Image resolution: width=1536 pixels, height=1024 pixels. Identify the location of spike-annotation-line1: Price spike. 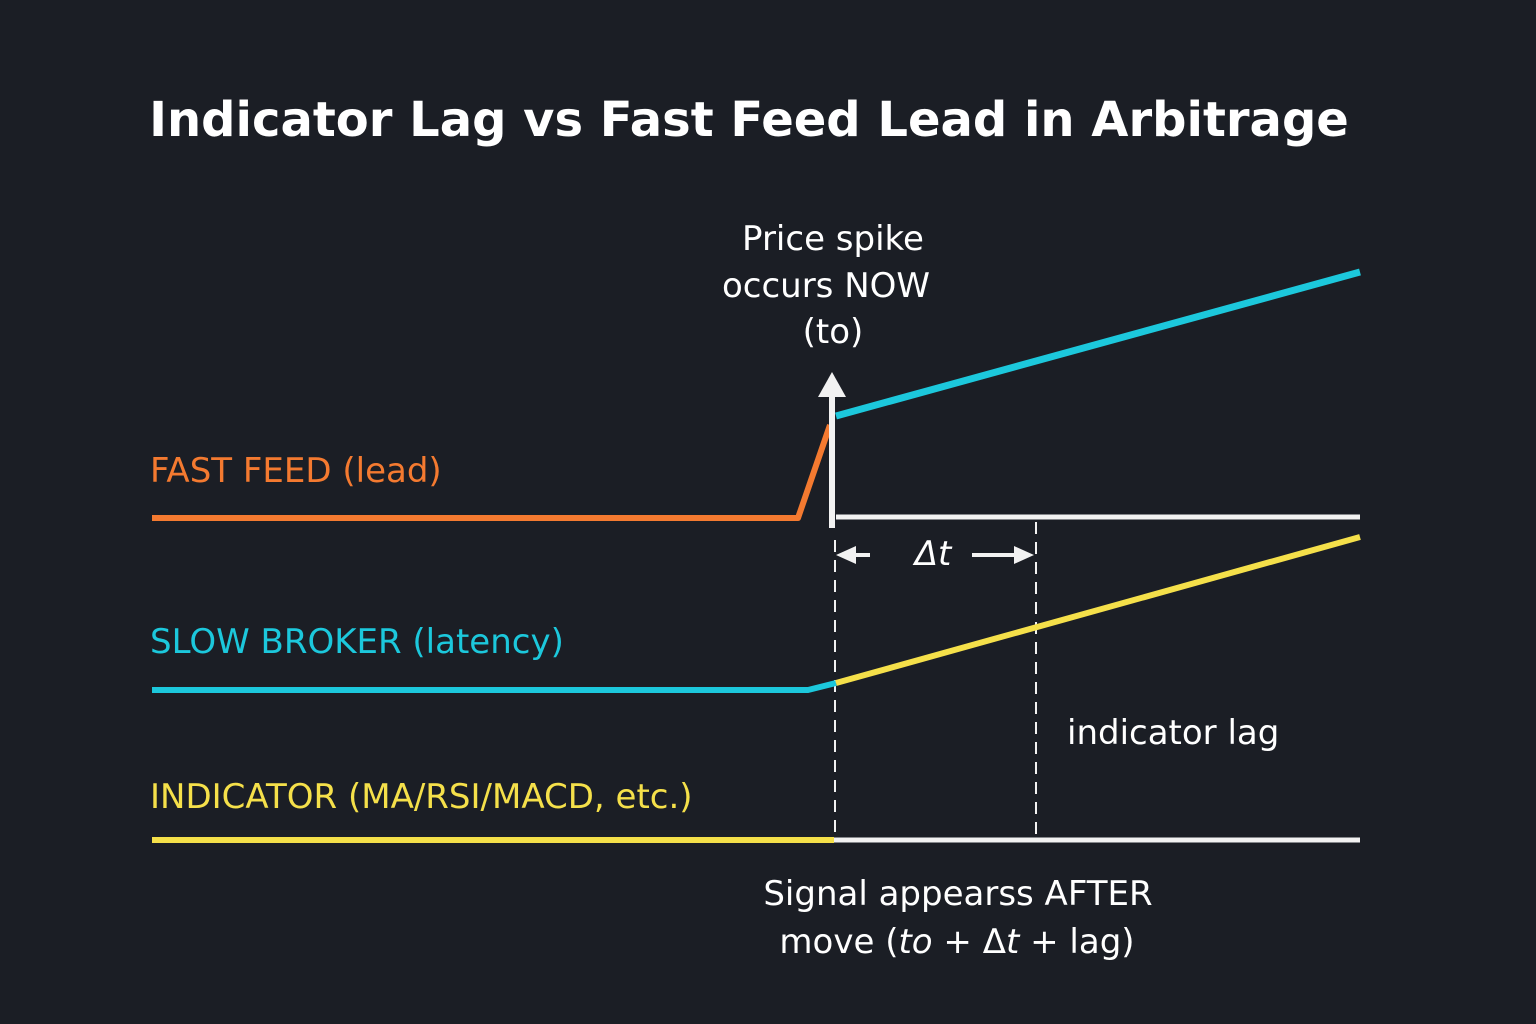
(833, 239).